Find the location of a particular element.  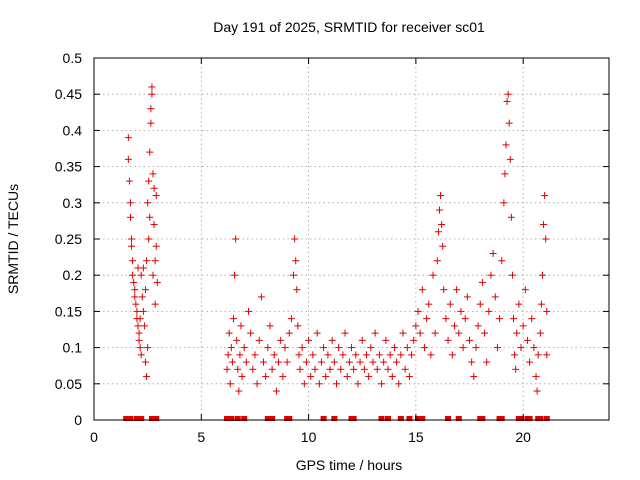

y-tick-label: 0.5 is located at coordinates (73, 58).